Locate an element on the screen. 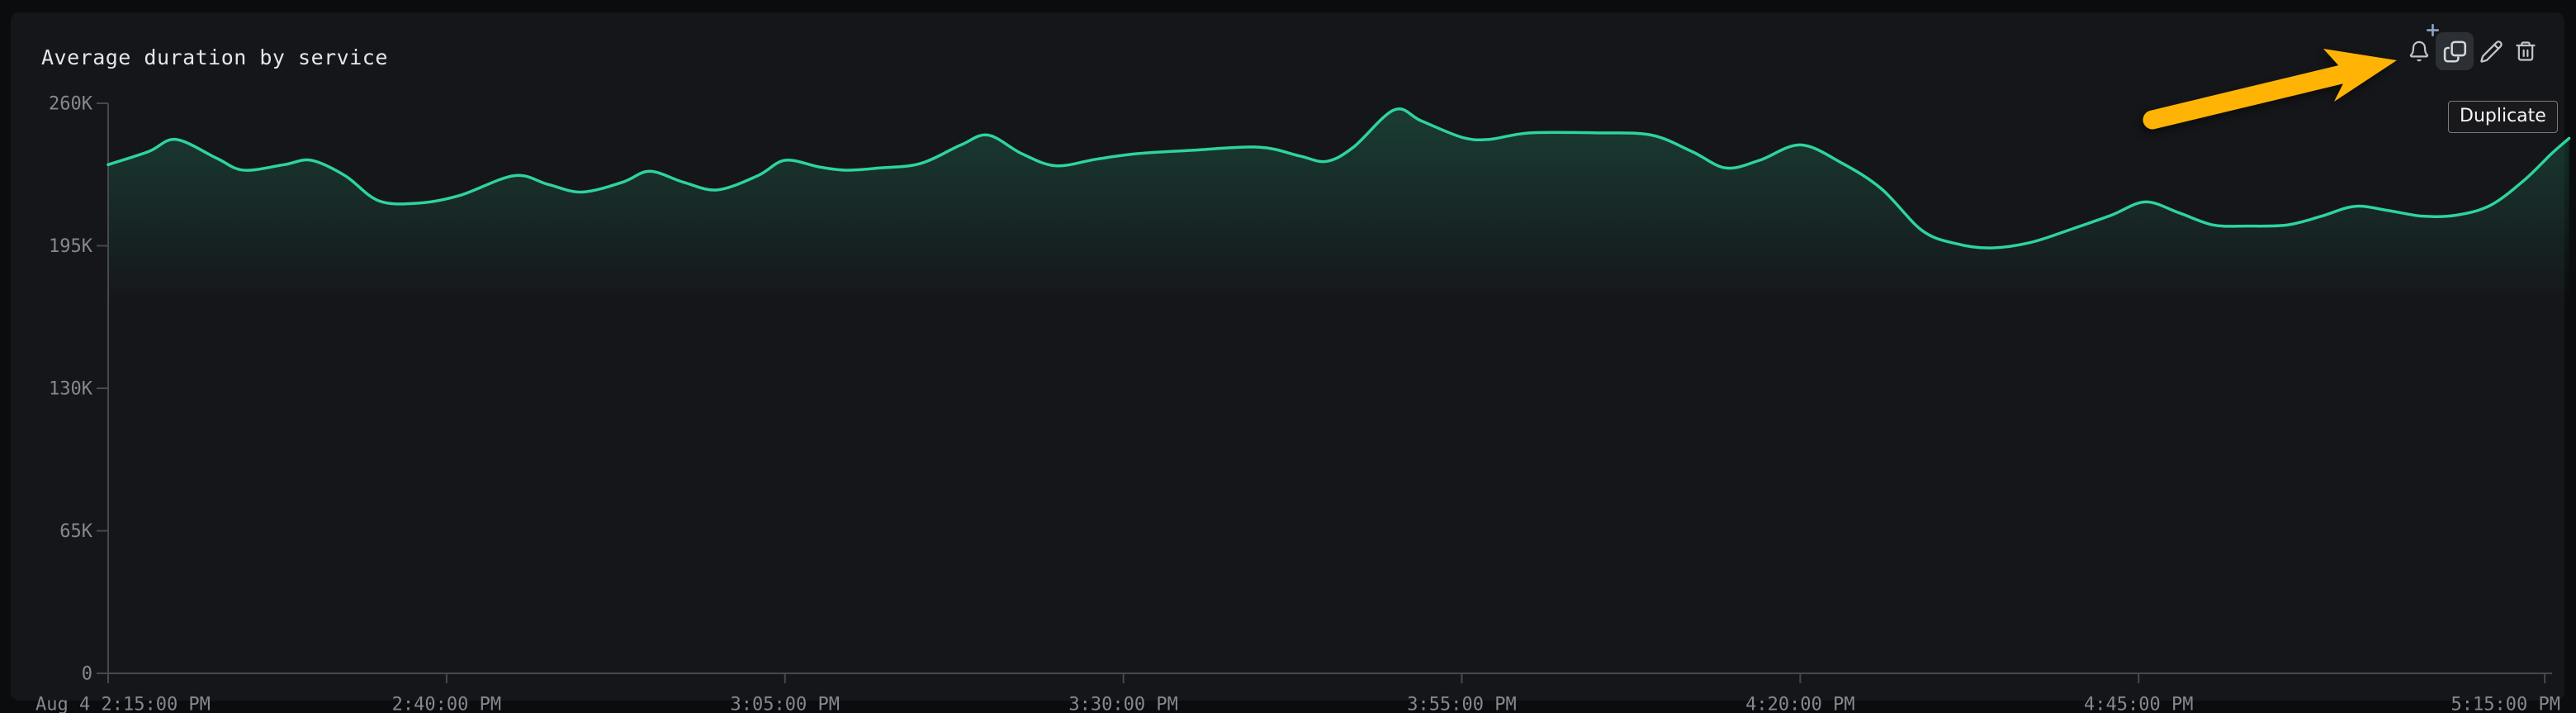 The width and height of the screenshot is (2576, 713). panel-toolbar is located at coordinates (2473, 51).